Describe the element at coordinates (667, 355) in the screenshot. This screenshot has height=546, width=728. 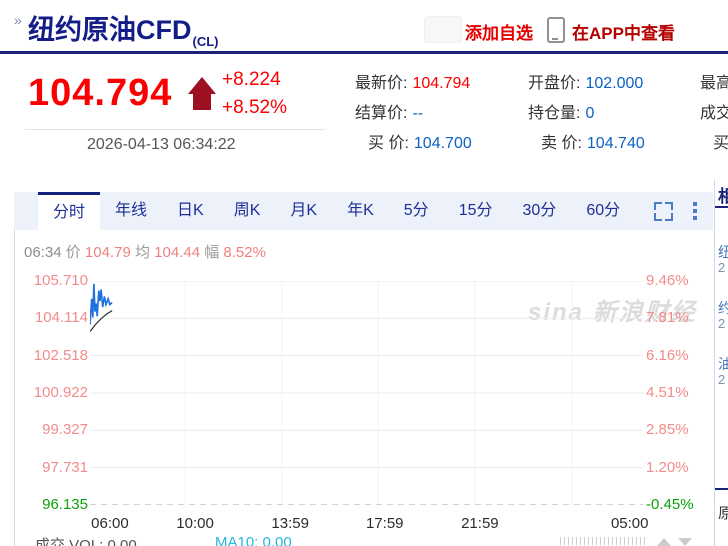
I see `y-axis-percent-label: 6.16%` at that location.